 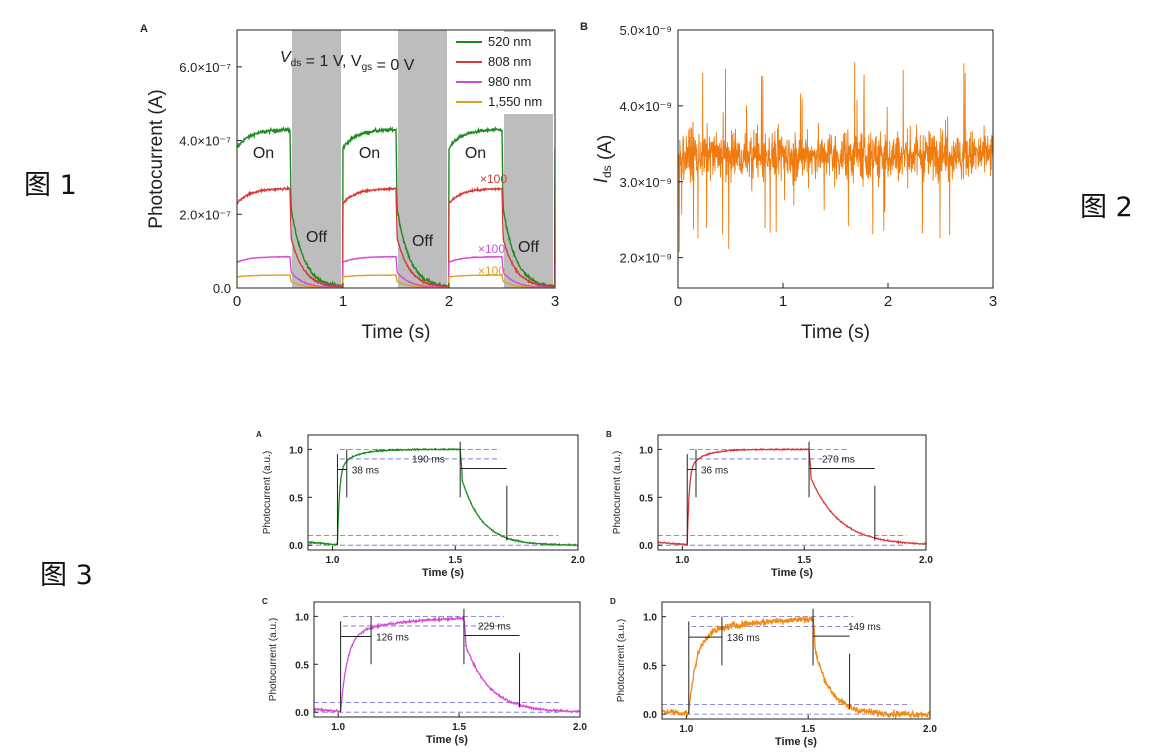 What do you see at coordinates (743, 638) in the screenshot?
I see `rise-time-label: 136 ms` at bounding box center [743, 638].